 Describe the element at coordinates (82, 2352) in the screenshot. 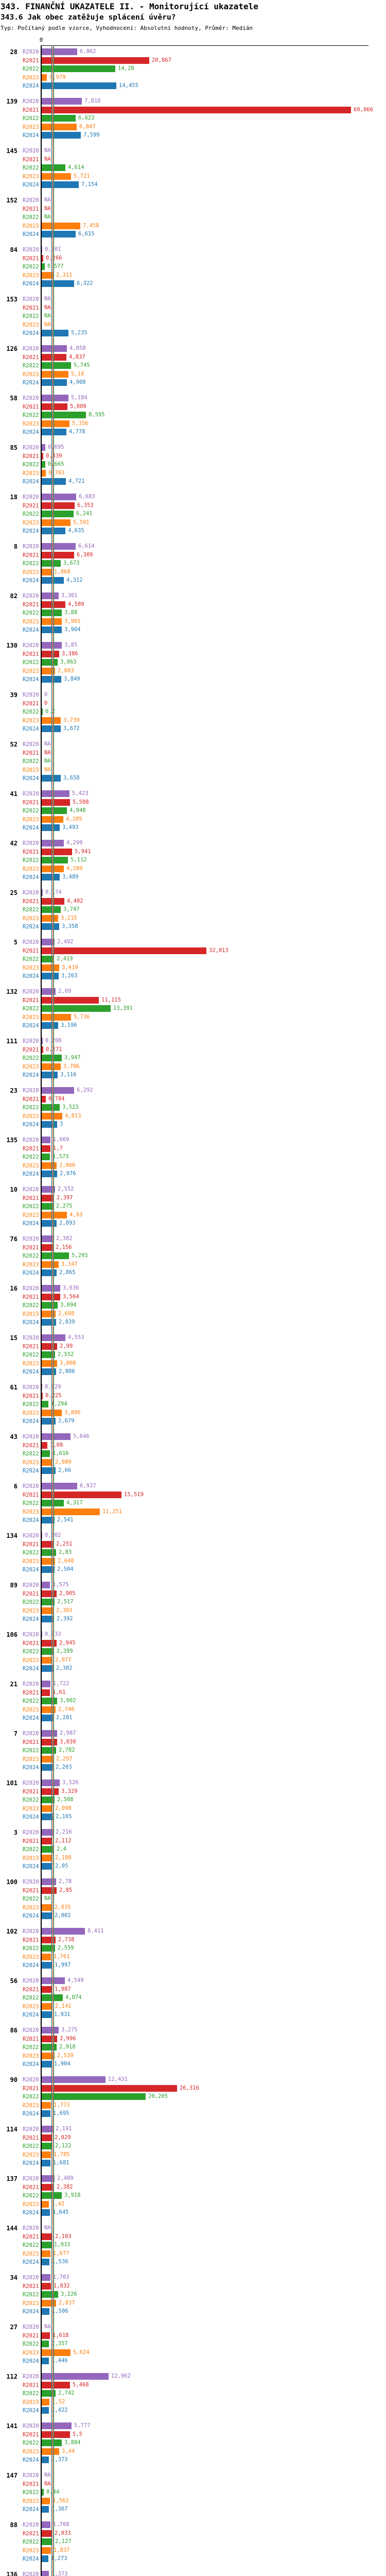

I see `value-label: 5,624` at that location.